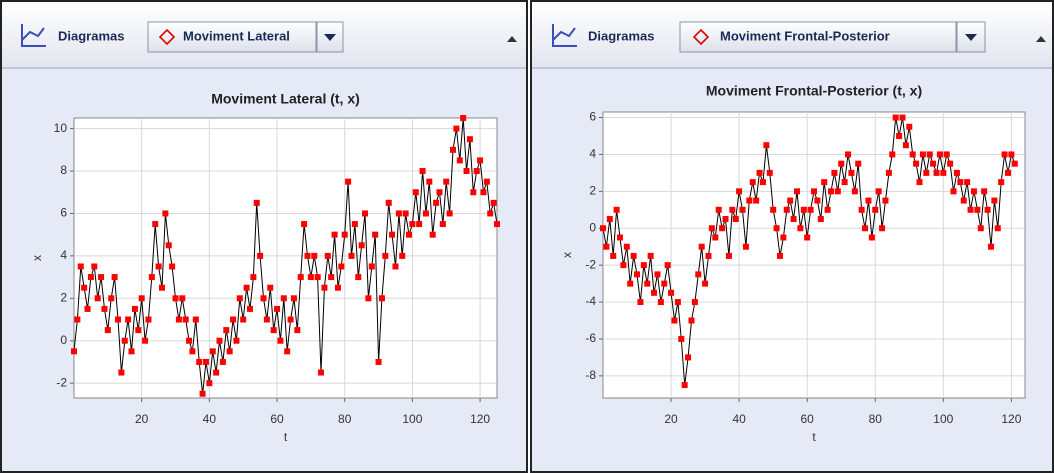  I want to click on y-tick-label: 10, so click(61, 128).